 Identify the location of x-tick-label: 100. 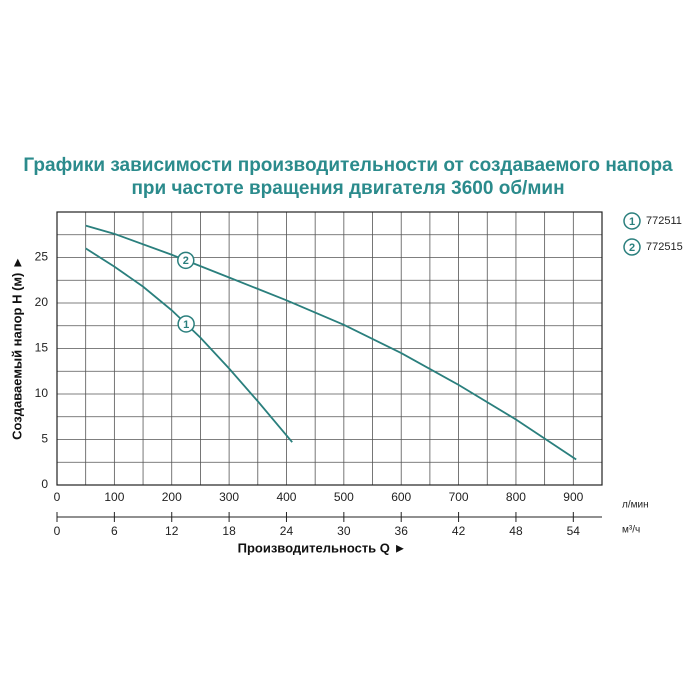
(114, 497).